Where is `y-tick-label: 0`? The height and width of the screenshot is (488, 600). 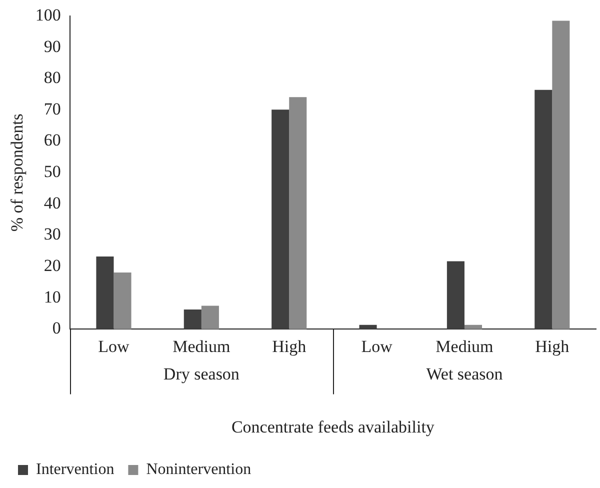
y-tick-label: 0 is located at coordinates (56, 328).